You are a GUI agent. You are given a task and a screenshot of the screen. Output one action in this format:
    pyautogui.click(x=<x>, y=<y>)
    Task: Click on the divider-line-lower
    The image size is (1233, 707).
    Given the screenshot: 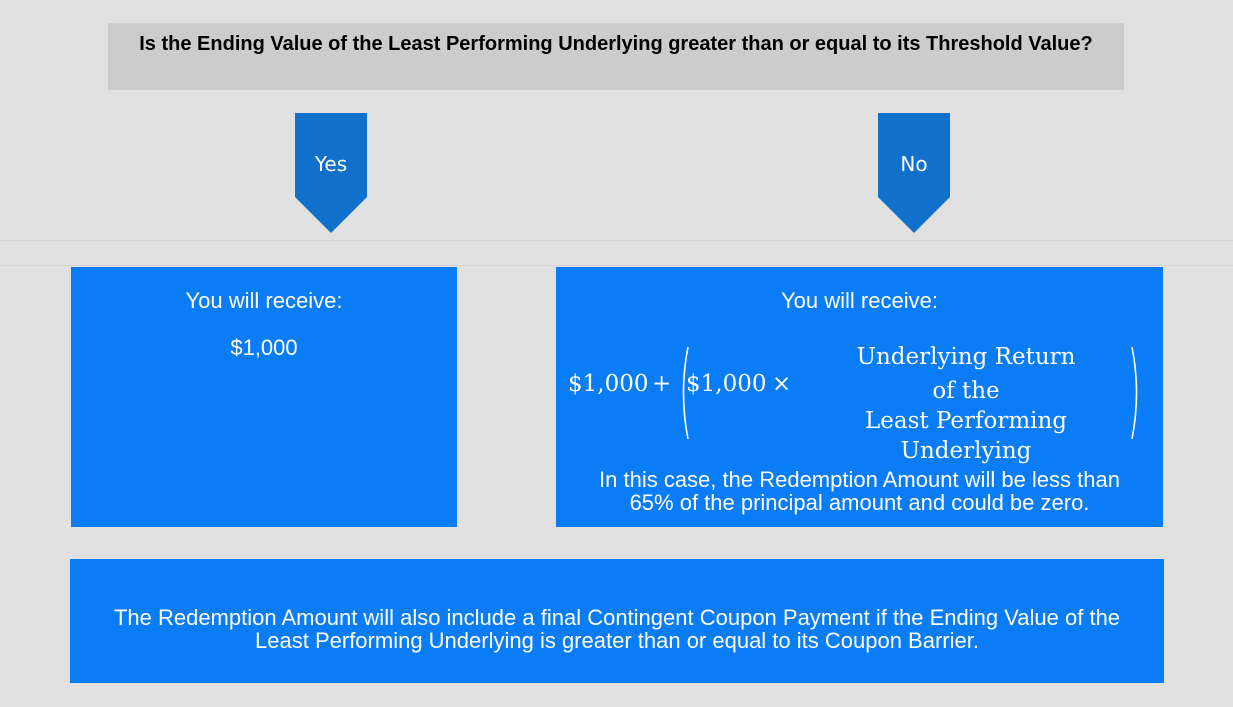 What is the action you would take?
    pyautogui.click(x=616, y=265)
    